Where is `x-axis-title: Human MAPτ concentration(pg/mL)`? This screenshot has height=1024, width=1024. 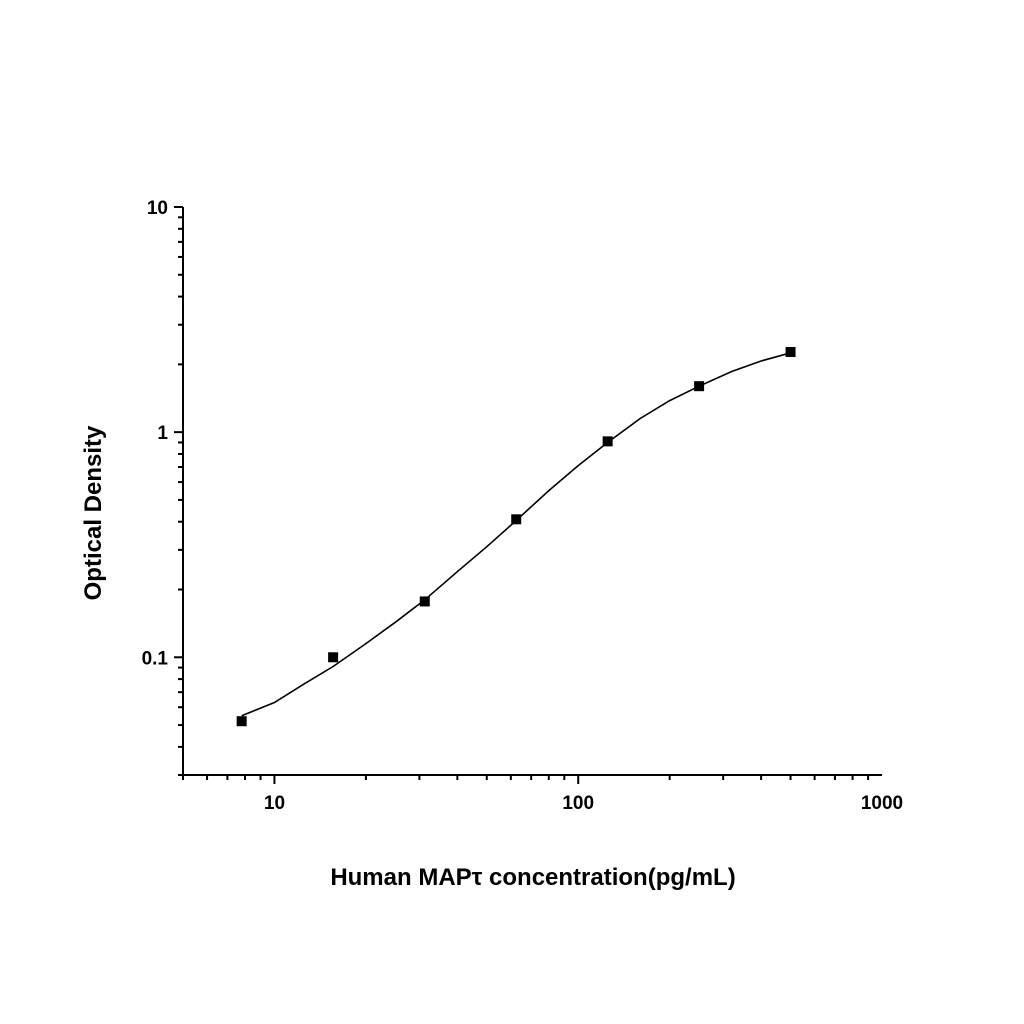 x-axis-title: Human MAPτ concentration(pg/mL) is located at coordinates (532, 877).